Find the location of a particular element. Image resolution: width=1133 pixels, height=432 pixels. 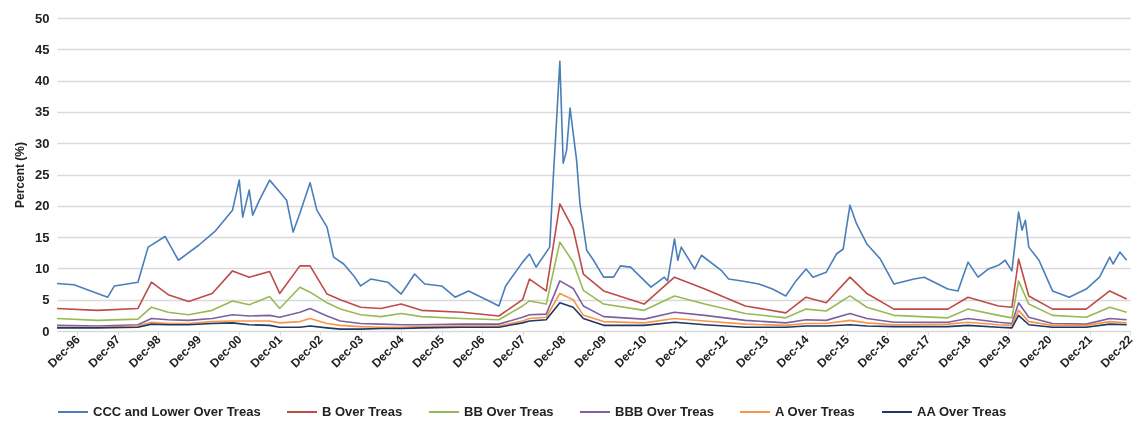

legend-label: CCC and Lower Over Treas is located at coordinates (177, 411).